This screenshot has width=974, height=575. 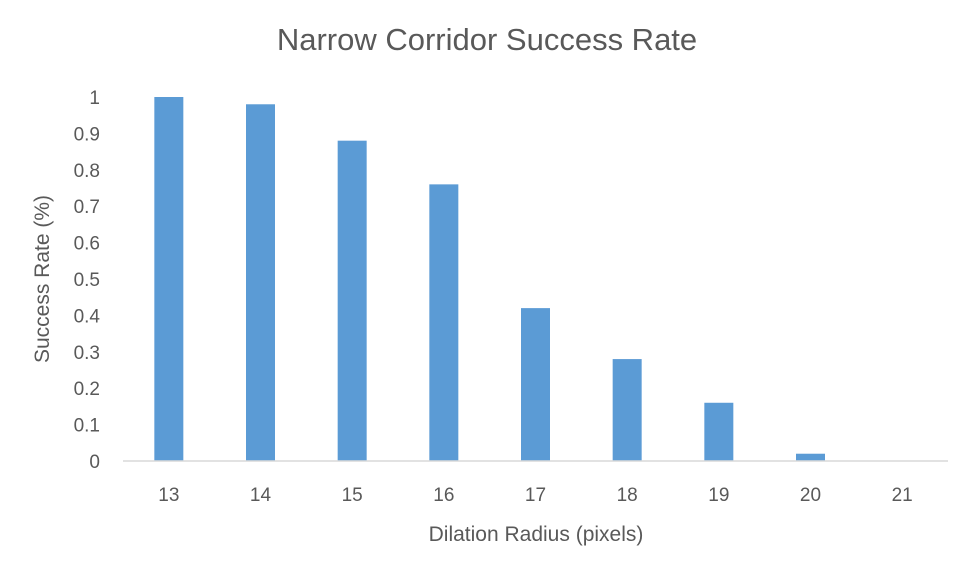 What do you see at coordinates (87, 316) in the screenshot?
I see `y-tick-label: 0.4` at bounding box center [87, 316].